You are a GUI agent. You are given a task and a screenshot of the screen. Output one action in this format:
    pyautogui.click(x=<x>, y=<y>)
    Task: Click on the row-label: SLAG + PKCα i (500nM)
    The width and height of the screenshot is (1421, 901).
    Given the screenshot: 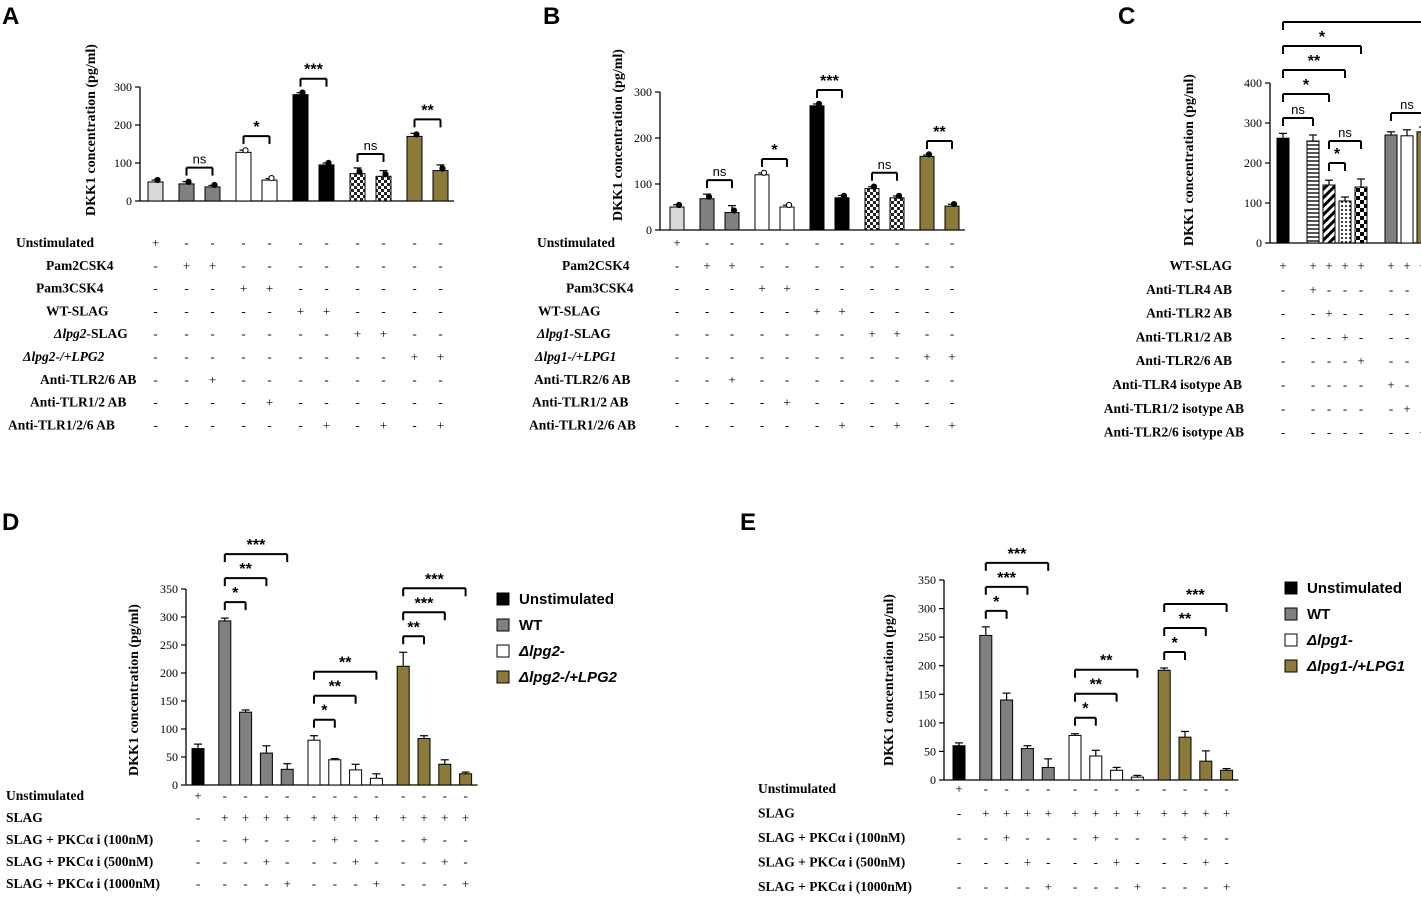 What is the action you would take?
    pyautogui.click(x=831, y=862)
    